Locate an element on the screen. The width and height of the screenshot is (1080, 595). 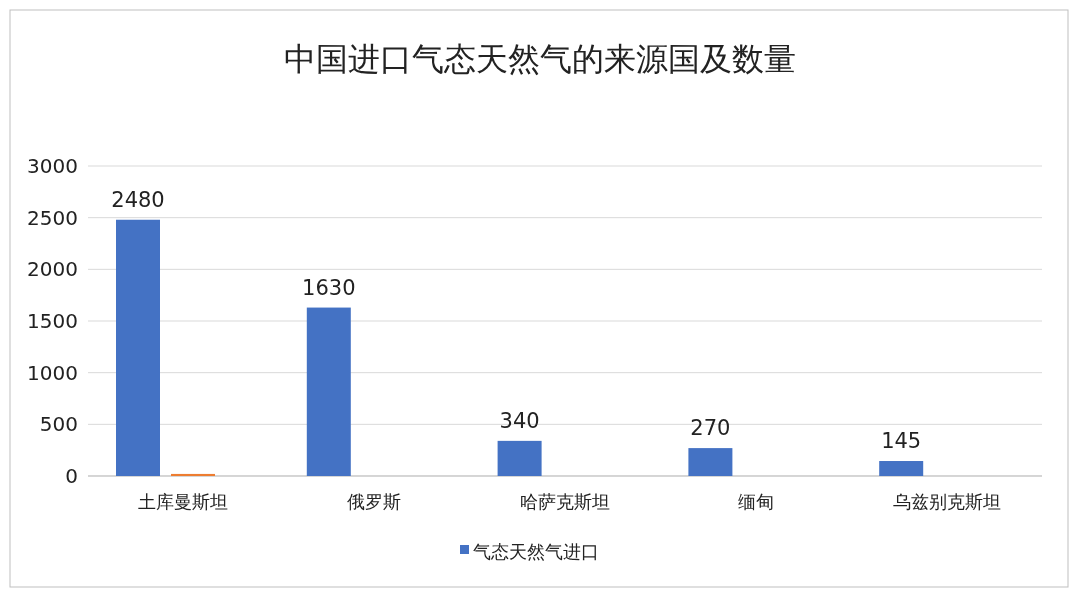
y-tick-label: 1500 is located at coordinates (52, 321).